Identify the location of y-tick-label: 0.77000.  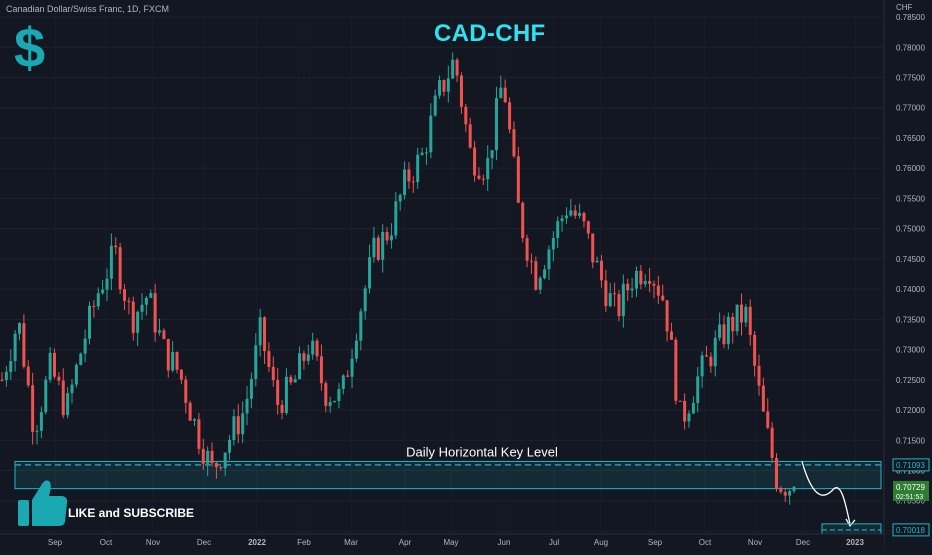
(910, 108).